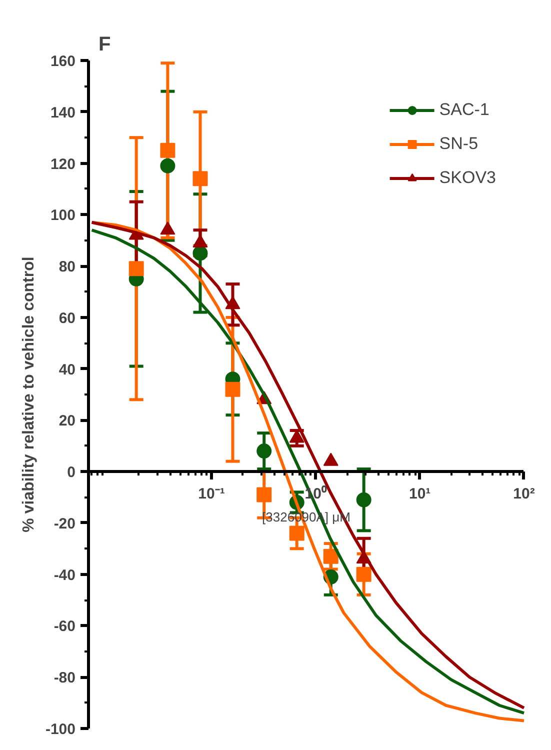  I want to click on y-tick-label: -80, so click(65, 678).